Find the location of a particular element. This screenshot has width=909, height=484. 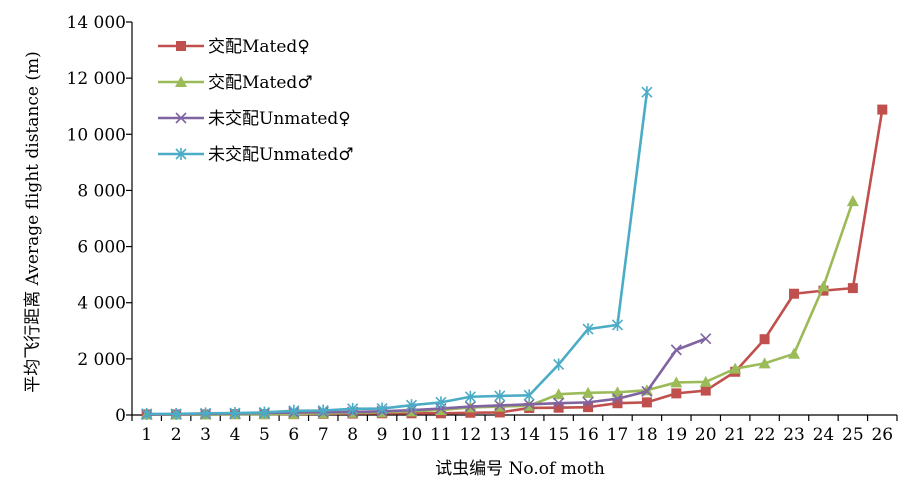

x-tick-label: 26 is located at coordinates (882, 435).